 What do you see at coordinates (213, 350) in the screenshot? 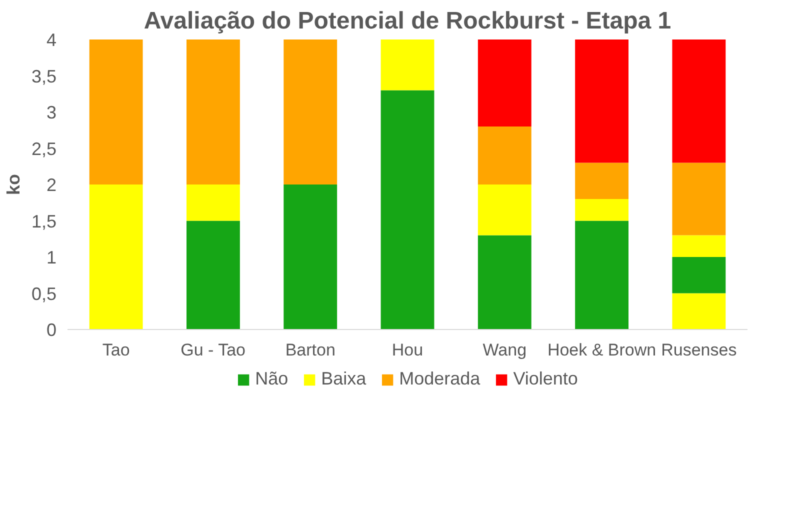
I see `x-tick-label: Gu - Tao` at bounding box center [213, 350].